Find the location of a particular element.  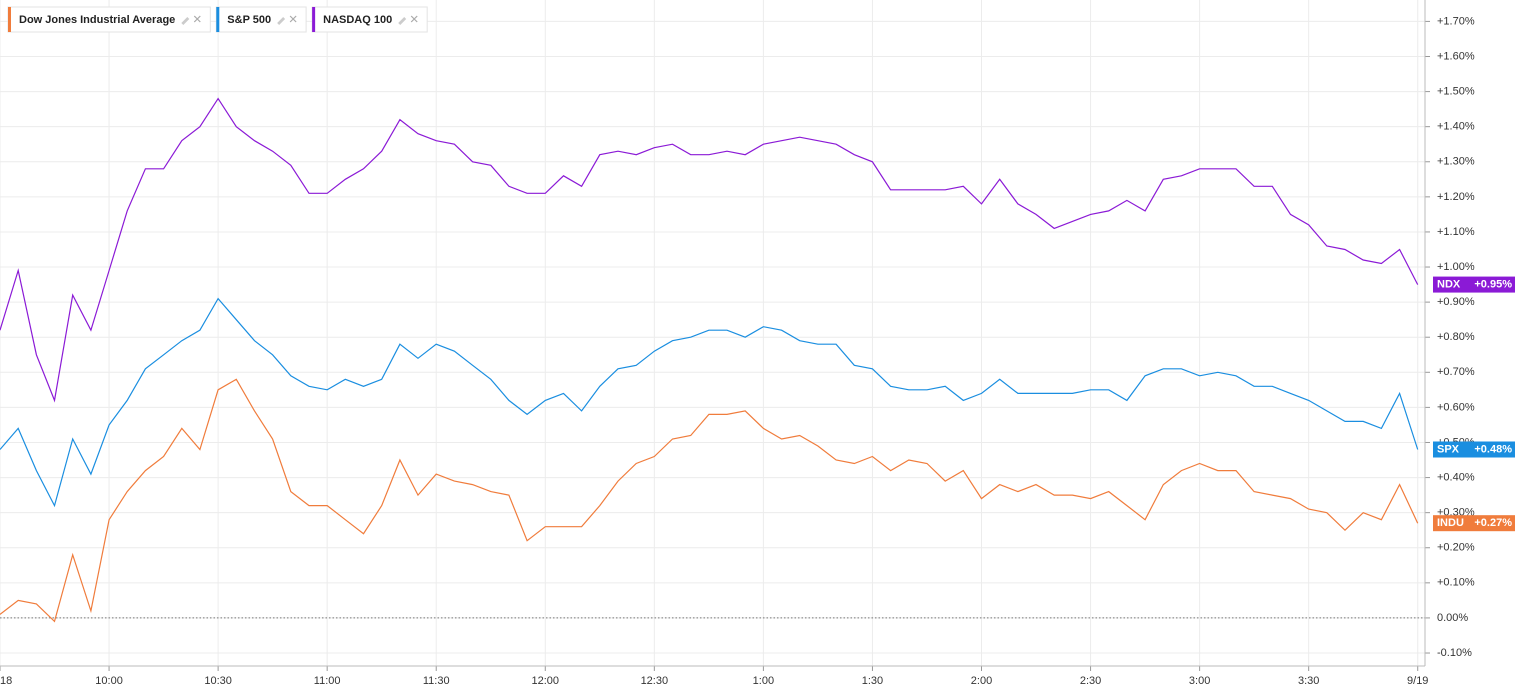

y-tick-label: +0.60% is located at coordinates (1456, 407).